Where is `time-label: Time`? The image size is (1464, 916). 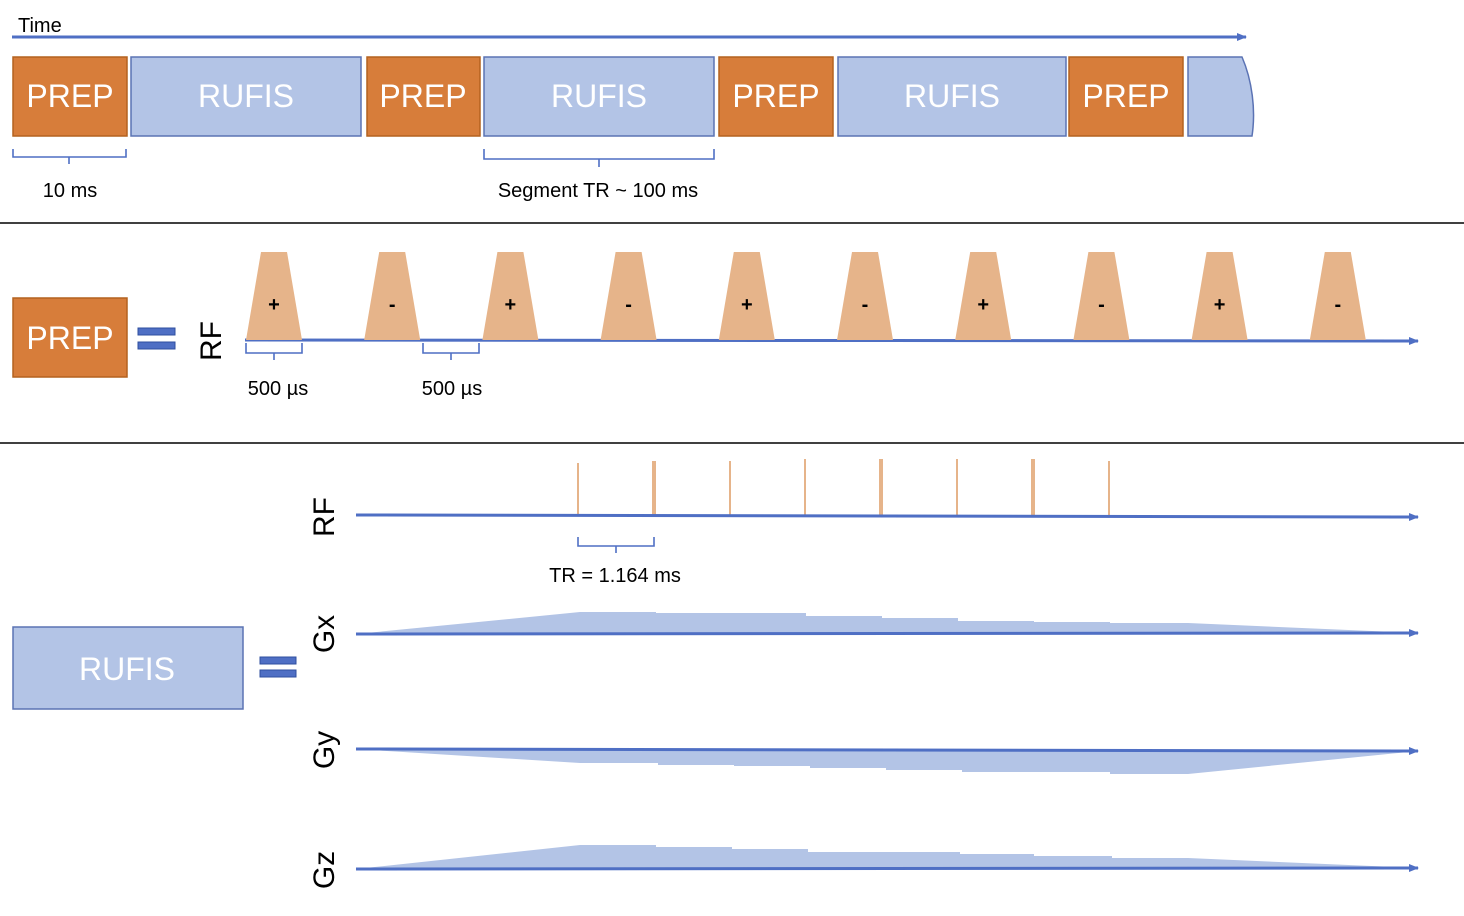 time-label: Time is located at coordinates (40, 26).